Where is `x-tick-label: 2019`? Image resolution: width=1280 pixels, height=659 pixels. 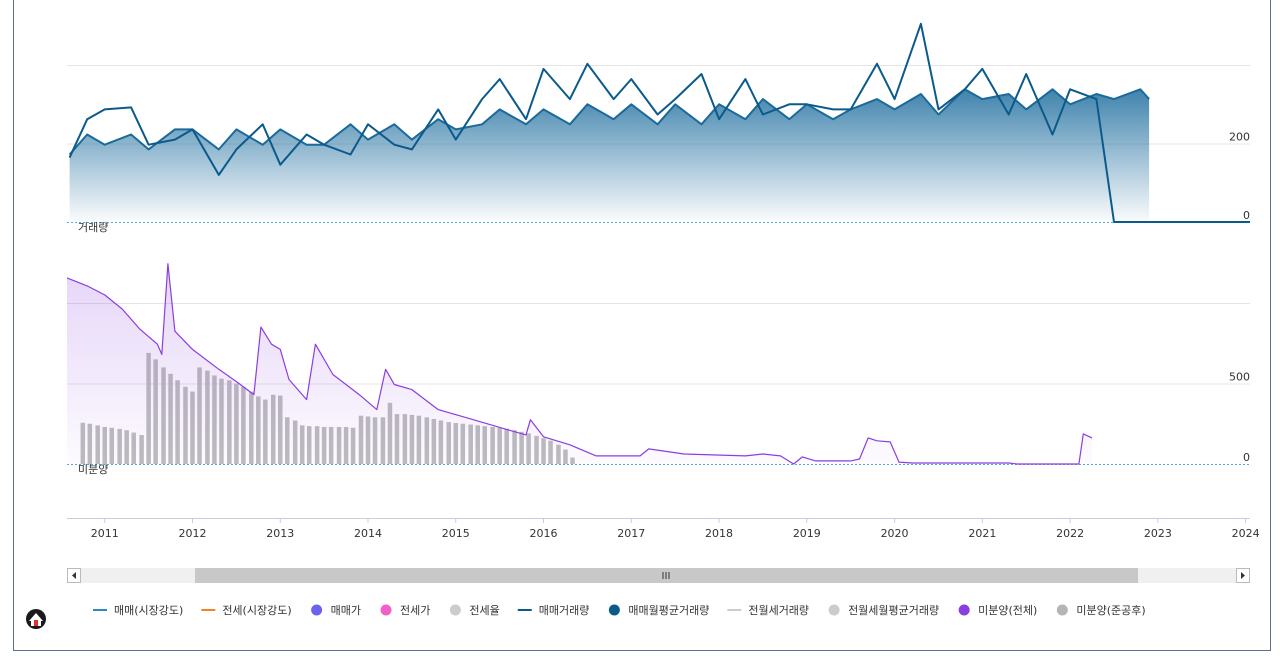
x-tick-label: 2019 is located at coordinates (807, 533).